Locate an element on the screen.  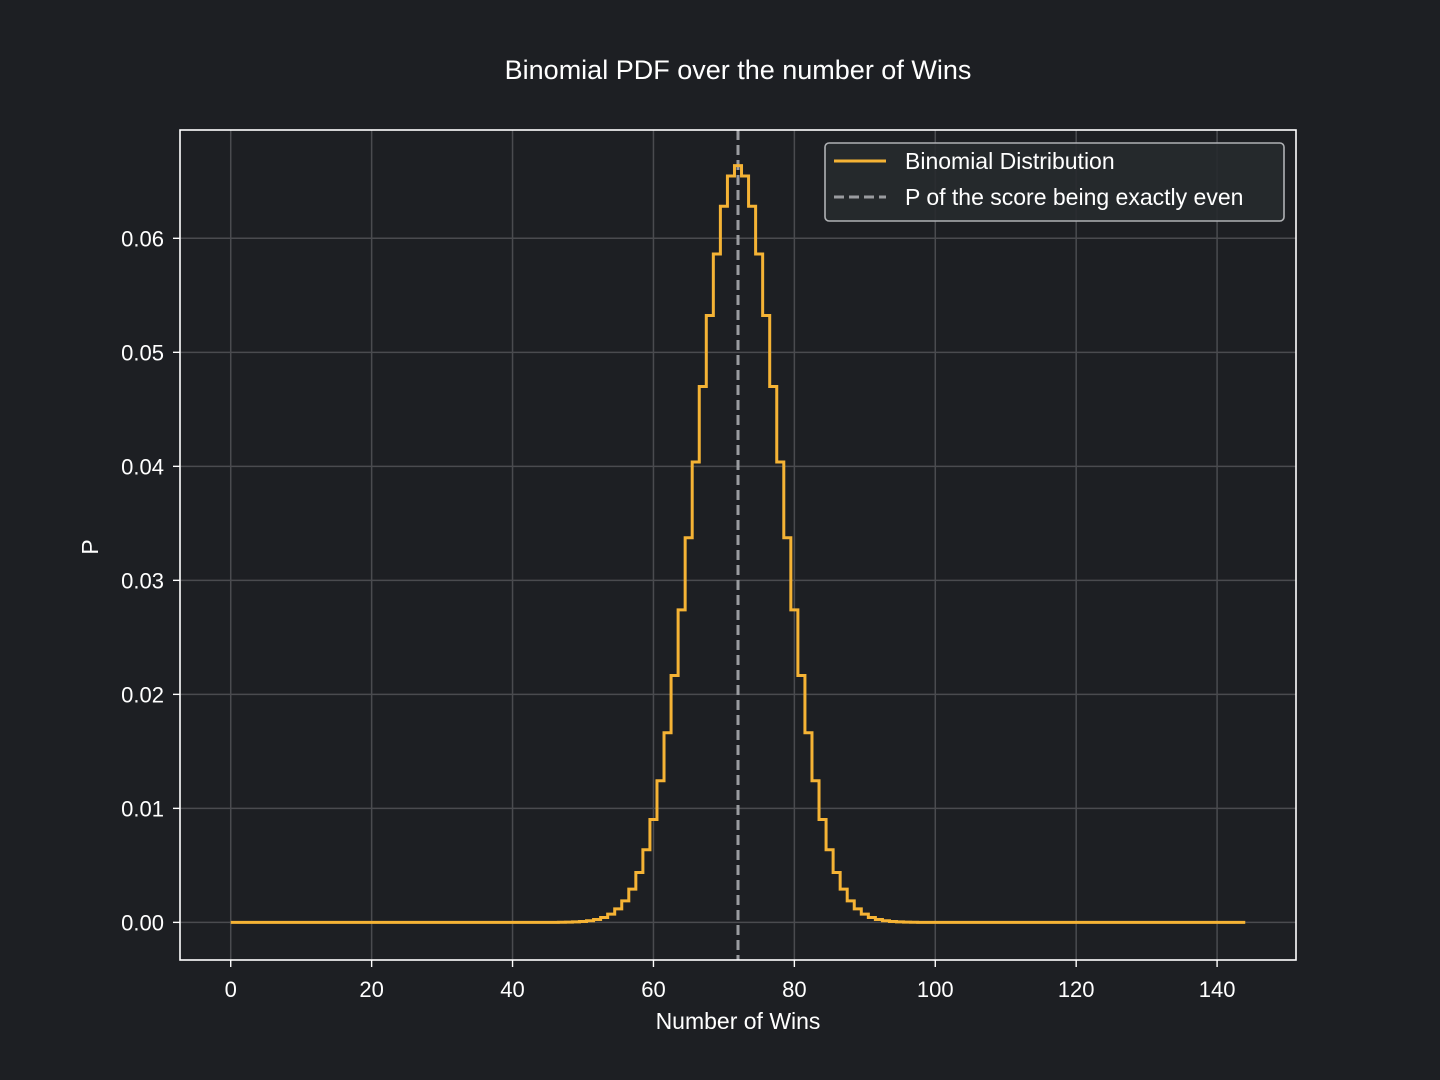
legend-box is located at coordinates (1054, 182).